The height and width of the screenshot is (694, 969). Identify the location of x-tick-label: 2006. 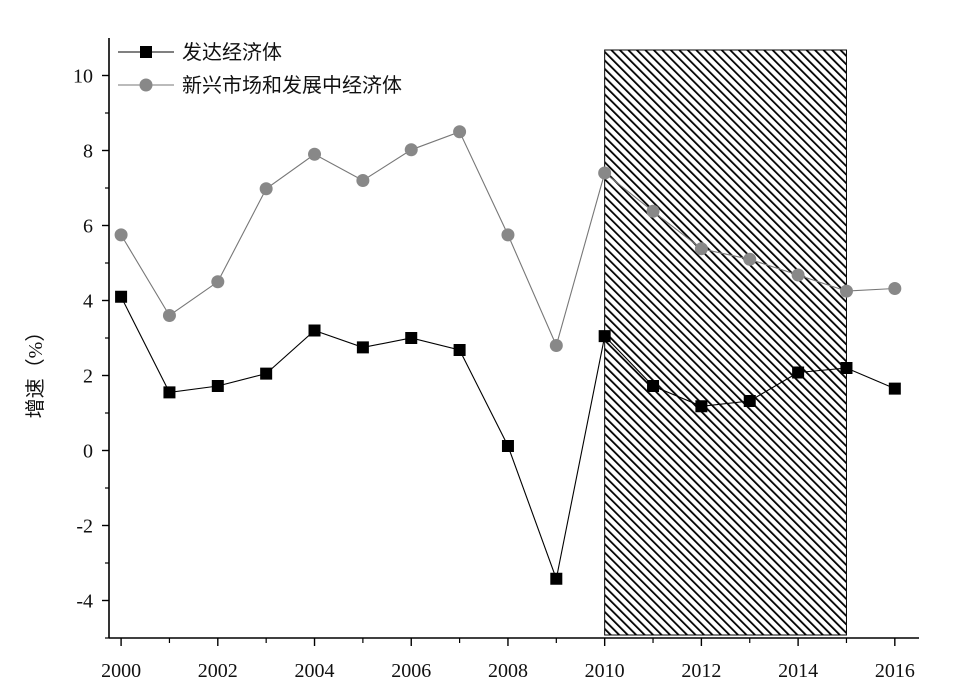
(411, 671).